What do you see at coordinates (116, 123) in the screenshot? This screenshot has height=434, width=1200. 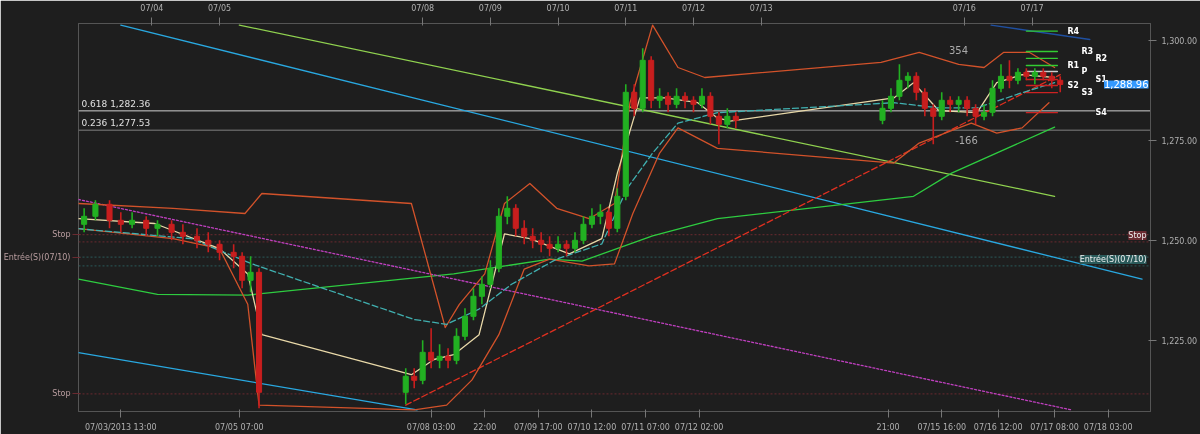 I see `ref-line-label: 0.236 1,277.53` at bounding box center [116, 123].